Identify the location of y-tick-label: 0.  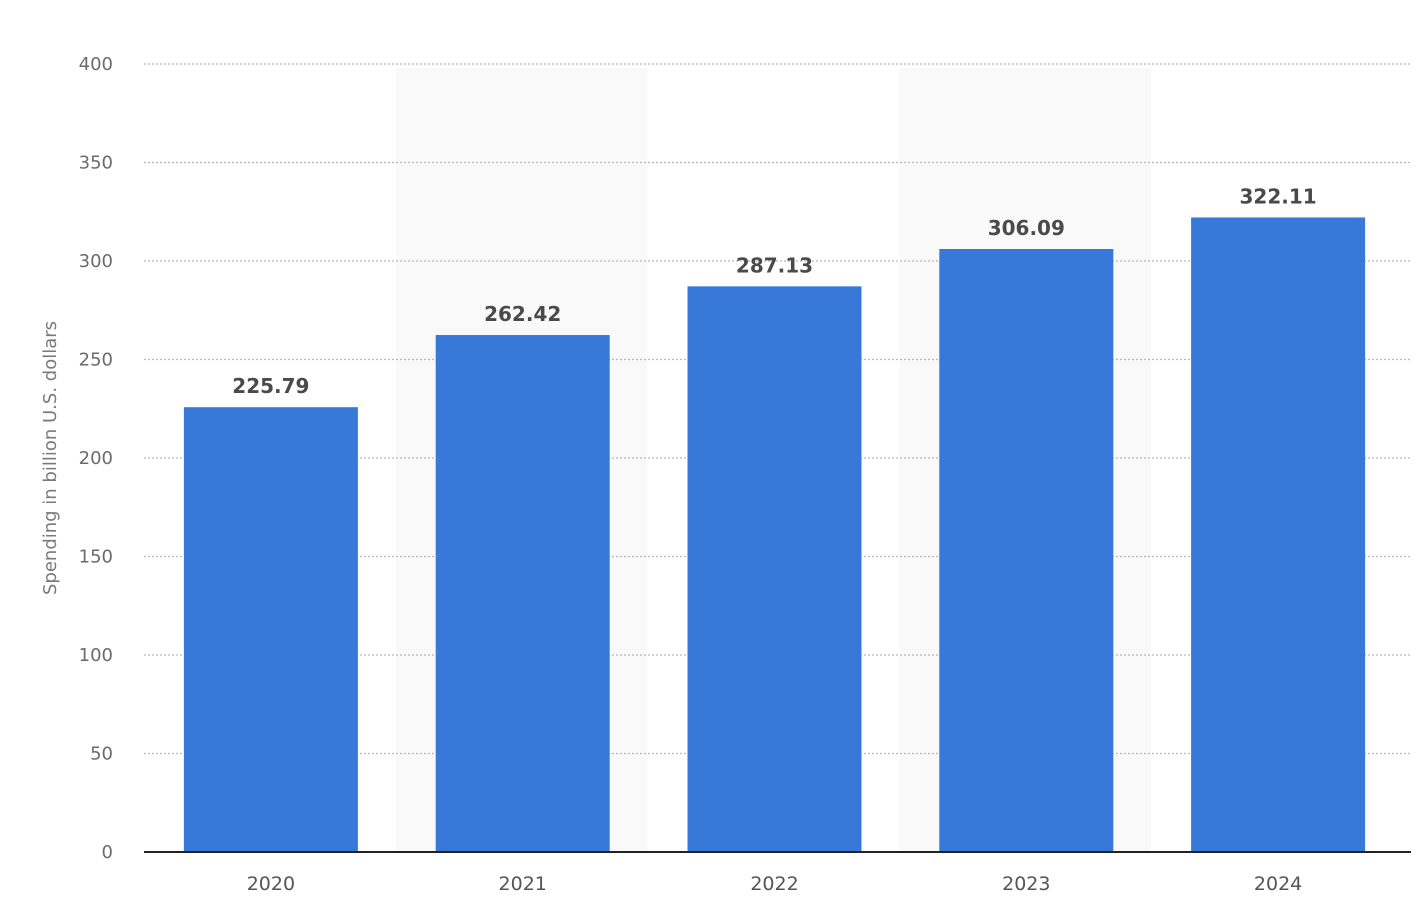
(107, 852).